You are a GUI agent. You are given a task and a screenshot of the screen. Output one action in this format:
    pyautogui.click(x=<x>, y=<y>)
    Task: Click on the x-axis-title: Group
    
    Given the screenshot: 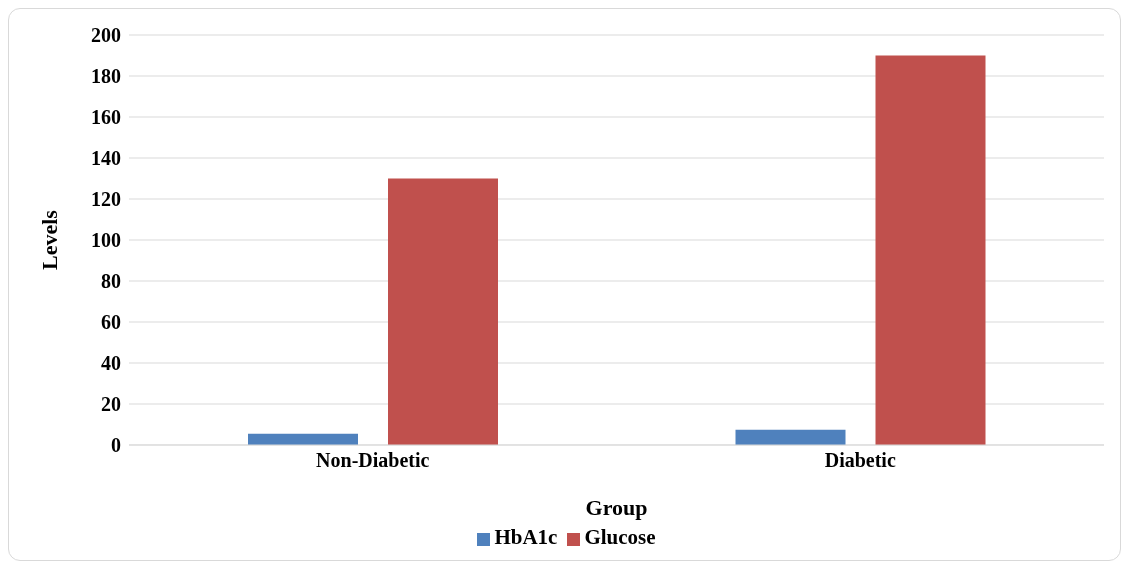 What is the action you would take?
    pyautogui.click(x=616, y=507)
    